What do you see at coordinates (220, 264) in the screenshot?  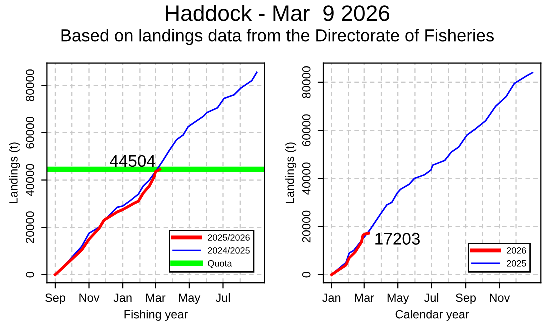 I see `legend-label: Quota` at bounding box center [220, 264].